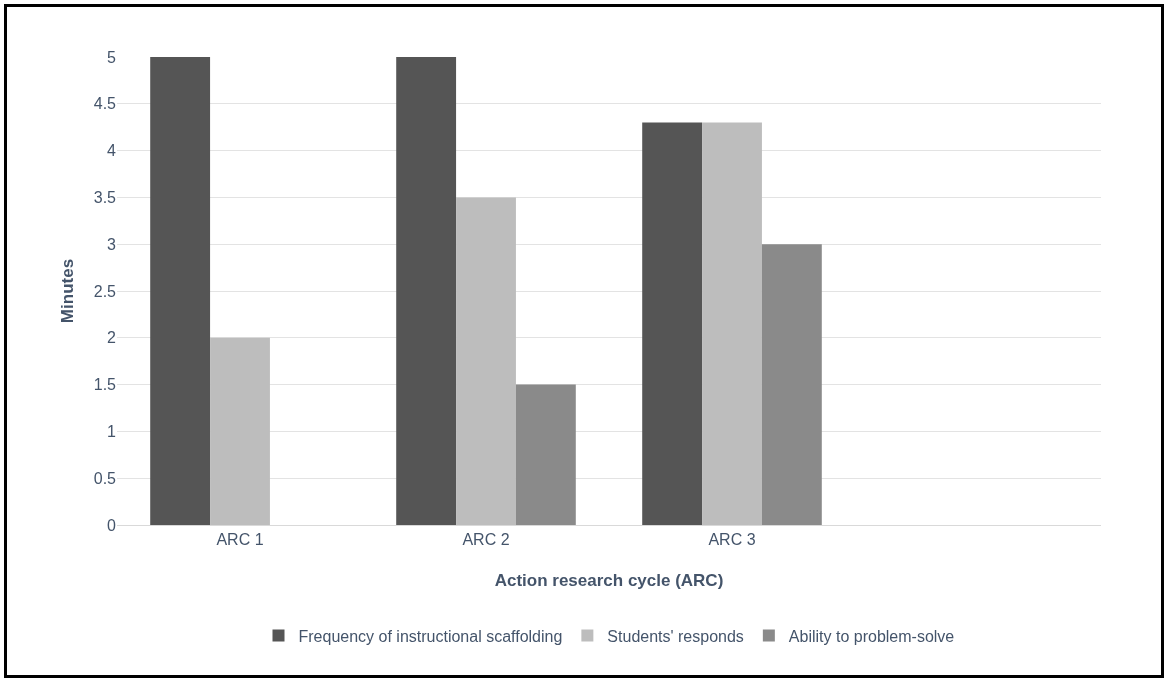  What do you see at coordinates (732, 540) in the screenshot?
I see `x-tick-label: ARC 3` at bounding box center [732, 540].